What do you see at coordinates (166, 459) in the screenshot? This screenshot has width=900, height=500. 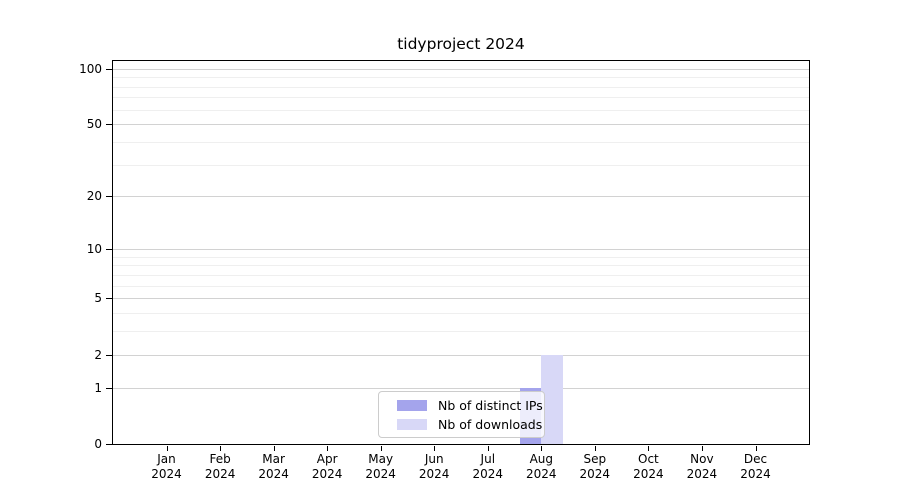 I see `x-tick-month: Jan` at bounding box center [166, 459].